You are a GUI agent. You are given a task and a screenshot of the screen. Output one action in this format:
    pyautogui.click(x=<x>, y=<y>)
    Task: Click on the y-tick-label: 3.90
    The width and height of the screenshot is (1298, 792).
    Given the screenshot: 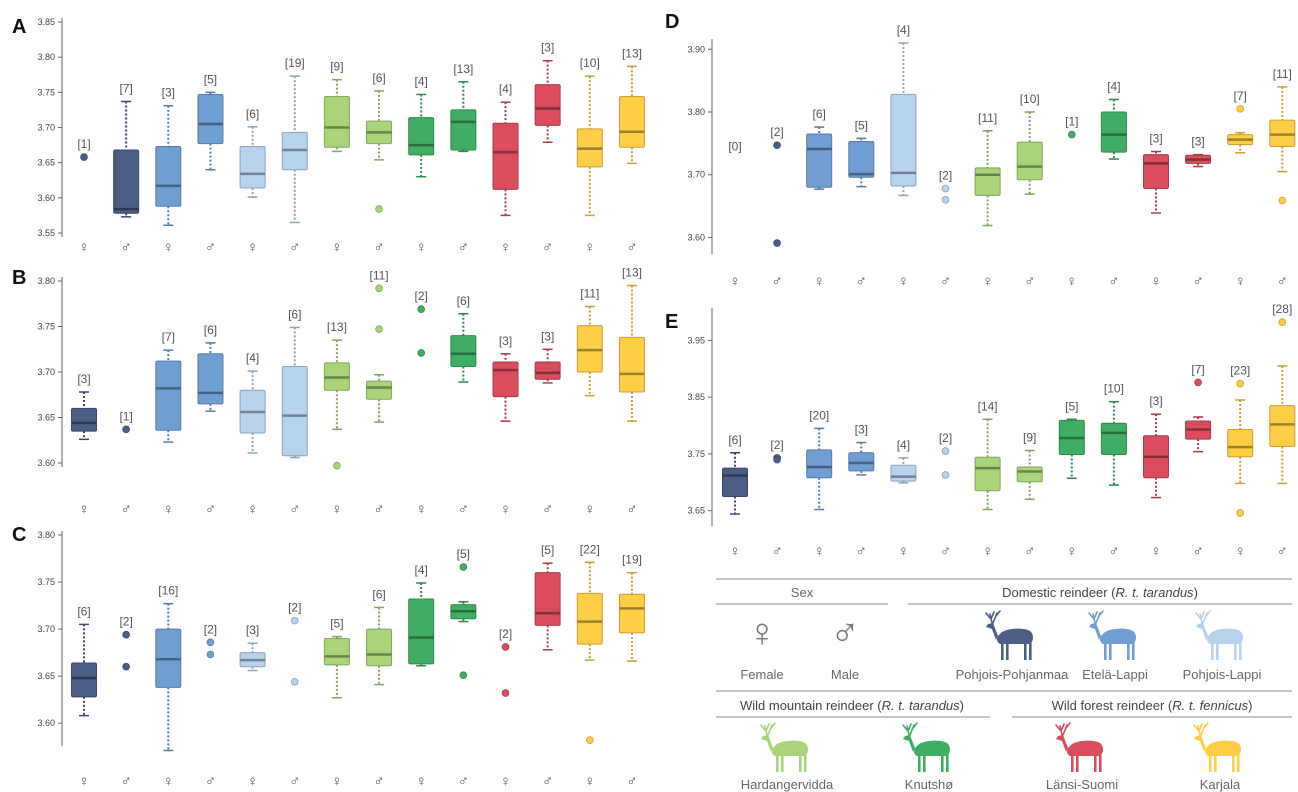 What is the action you would take?
    pyautogui.click(x=696, y=49)
    